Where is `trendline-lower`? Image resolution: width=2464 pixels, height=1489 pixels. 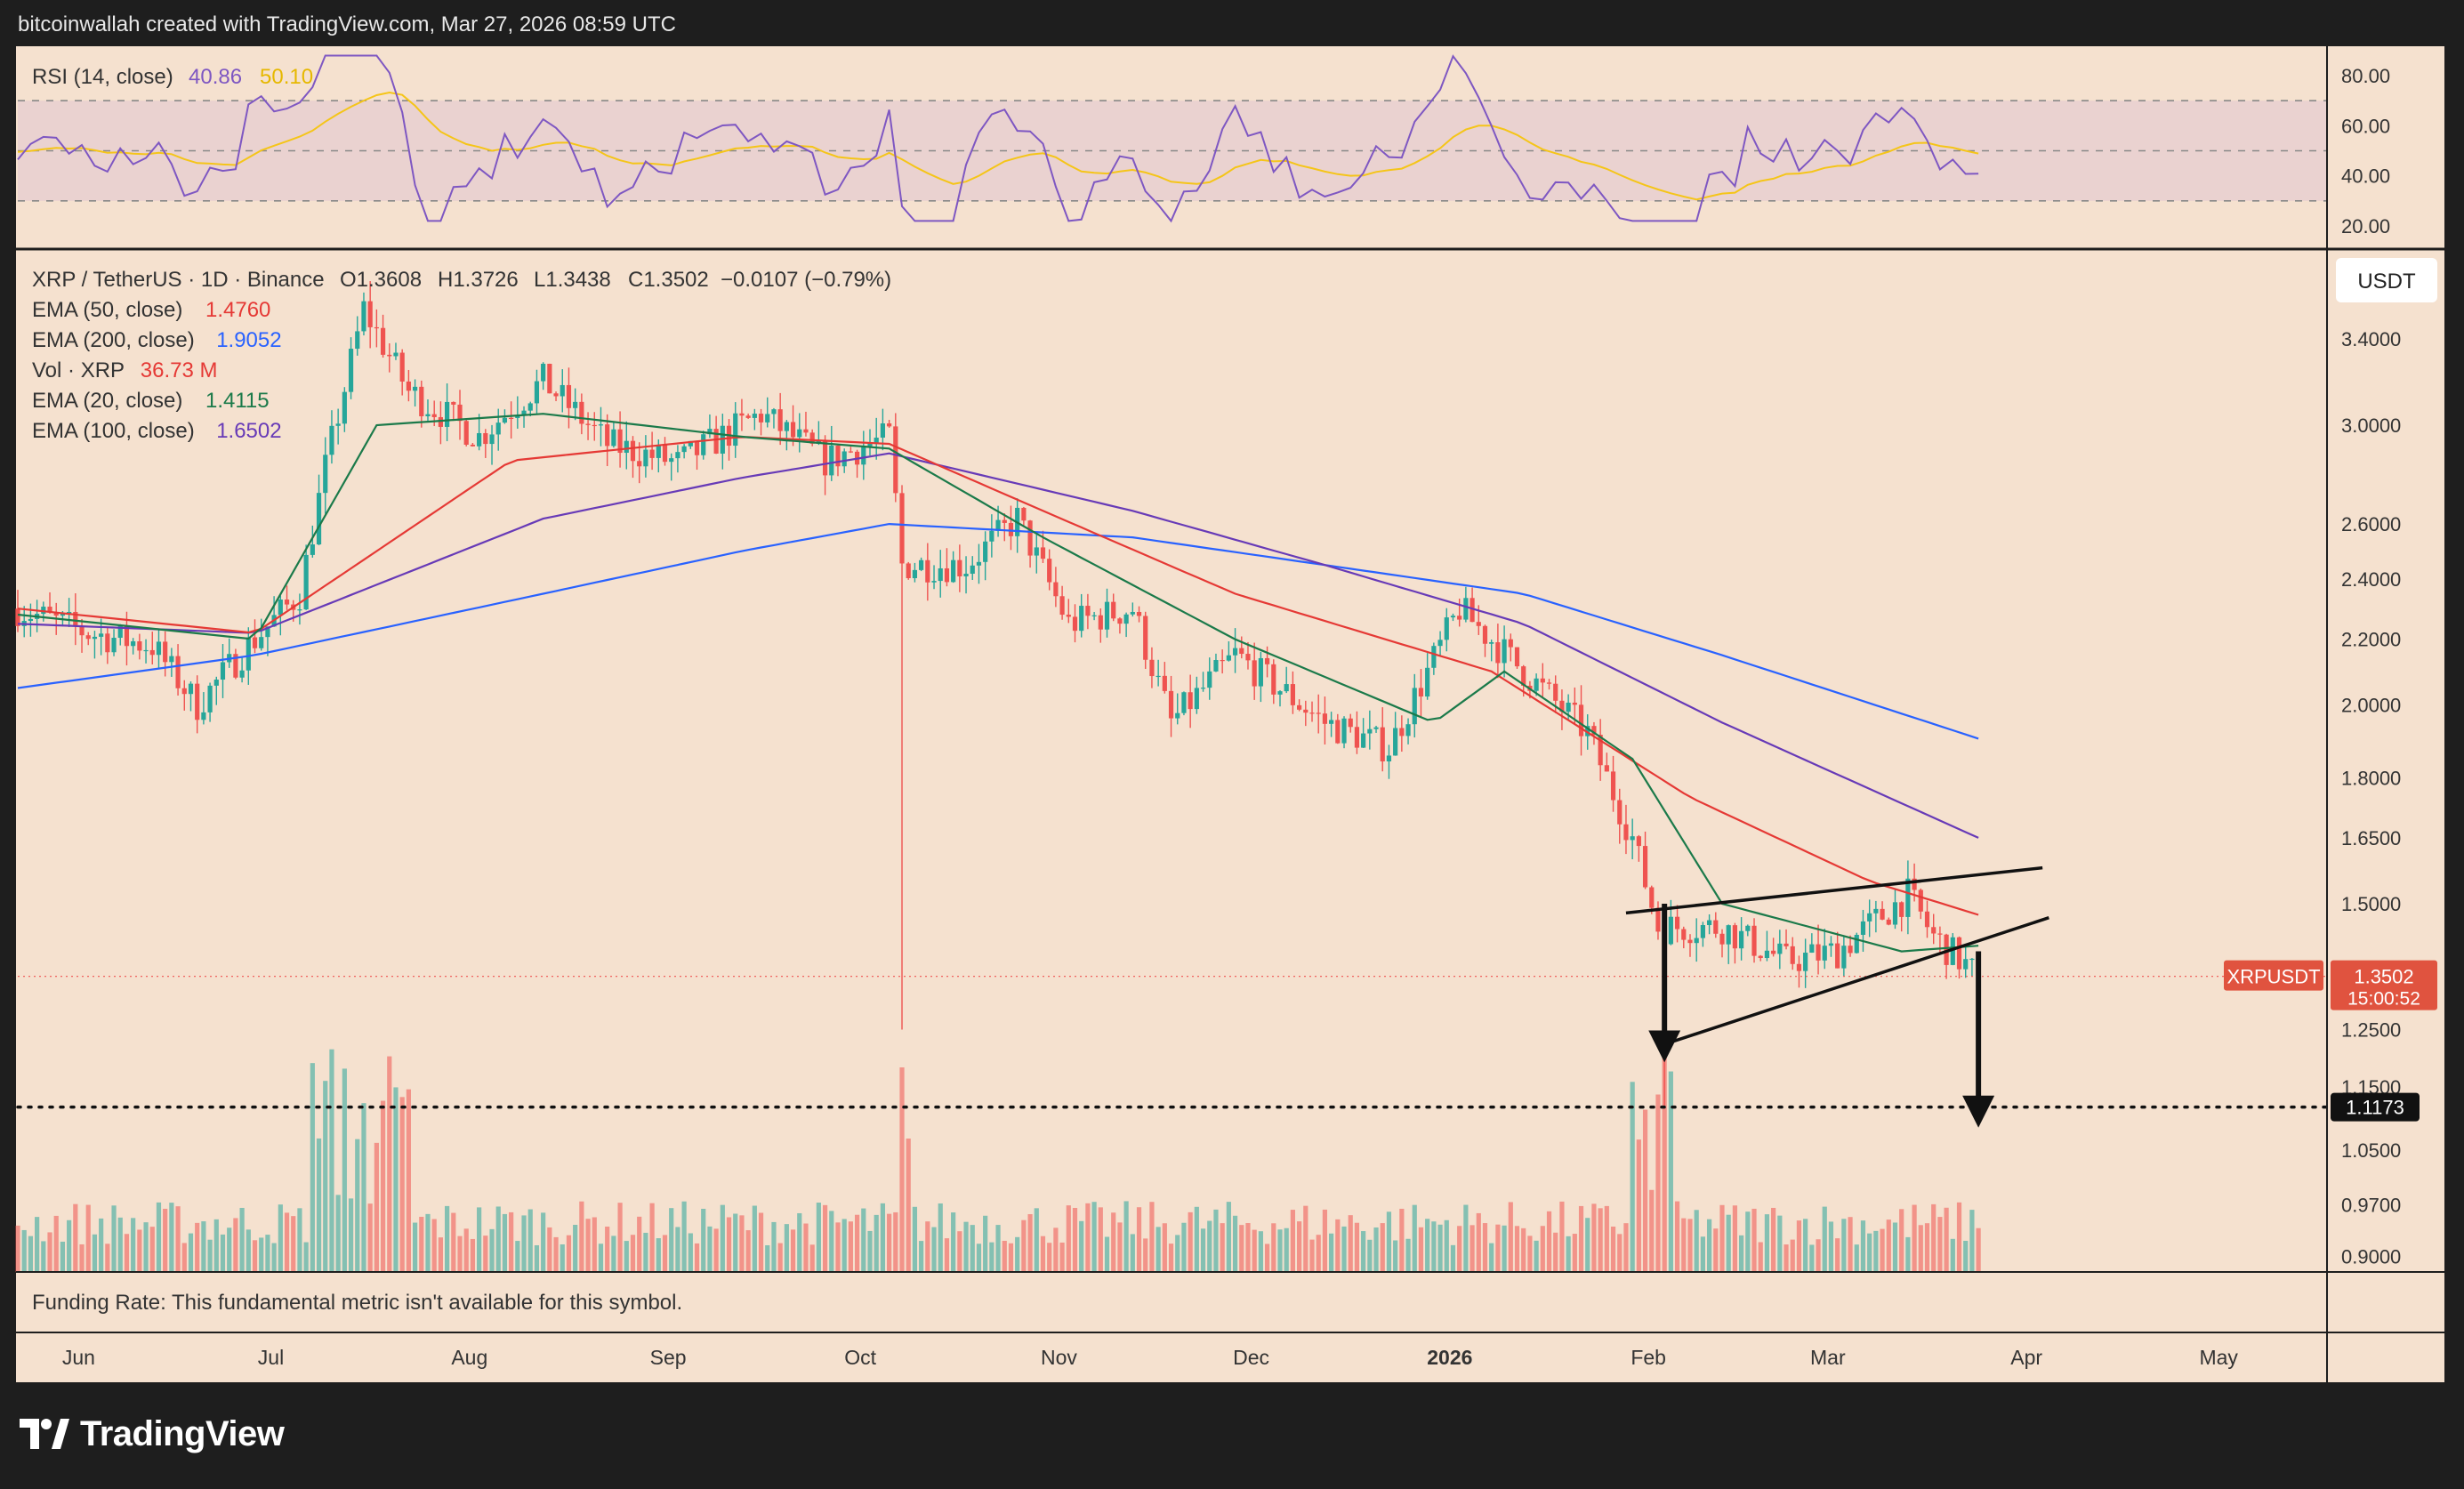 trendline-lower is located at coordinates (1853, 982).